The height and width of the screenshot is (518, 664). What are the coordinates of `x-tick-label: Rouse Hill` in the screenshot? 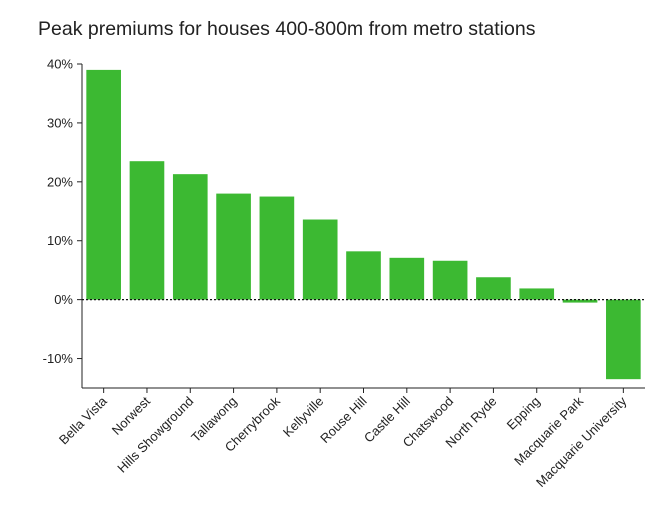 It's located at (343, 419).